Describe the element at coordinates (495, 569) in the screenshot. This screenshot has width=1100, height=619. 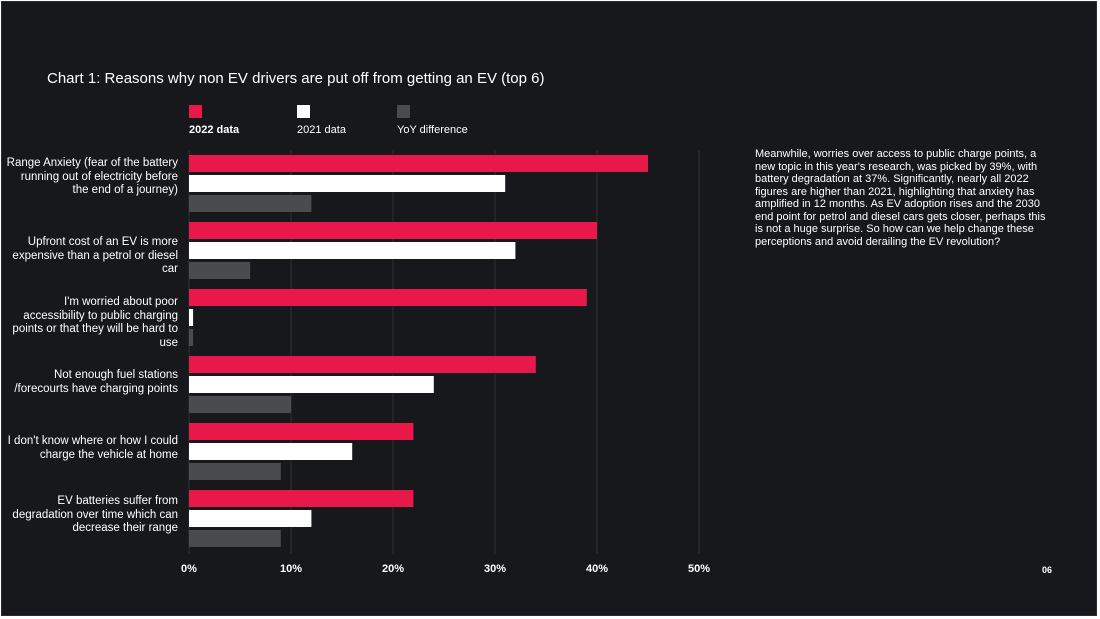
I see `x-tick-label: 30%` at that location.